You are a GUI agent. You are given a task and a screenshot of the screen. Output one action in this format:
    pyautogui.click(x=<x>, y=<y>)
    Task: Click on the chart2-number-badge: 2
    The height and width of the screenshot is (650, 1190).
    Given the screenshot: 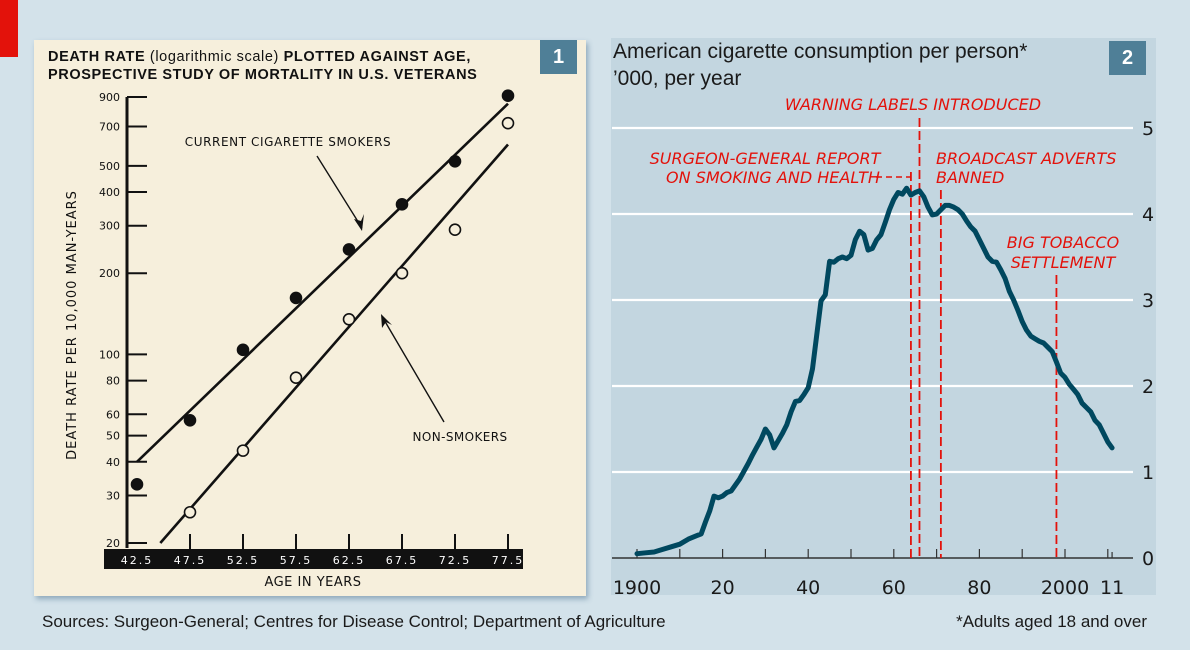 What is the action you would take?
    pyautogui.click(x=1127, y=58)
    